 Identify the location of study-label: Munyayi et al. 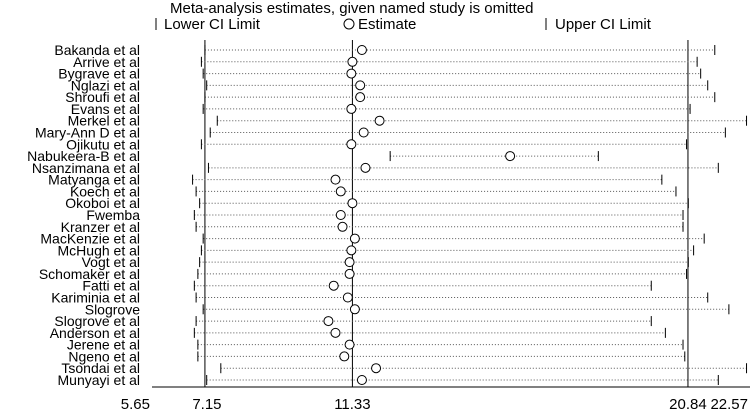
(99, 380).